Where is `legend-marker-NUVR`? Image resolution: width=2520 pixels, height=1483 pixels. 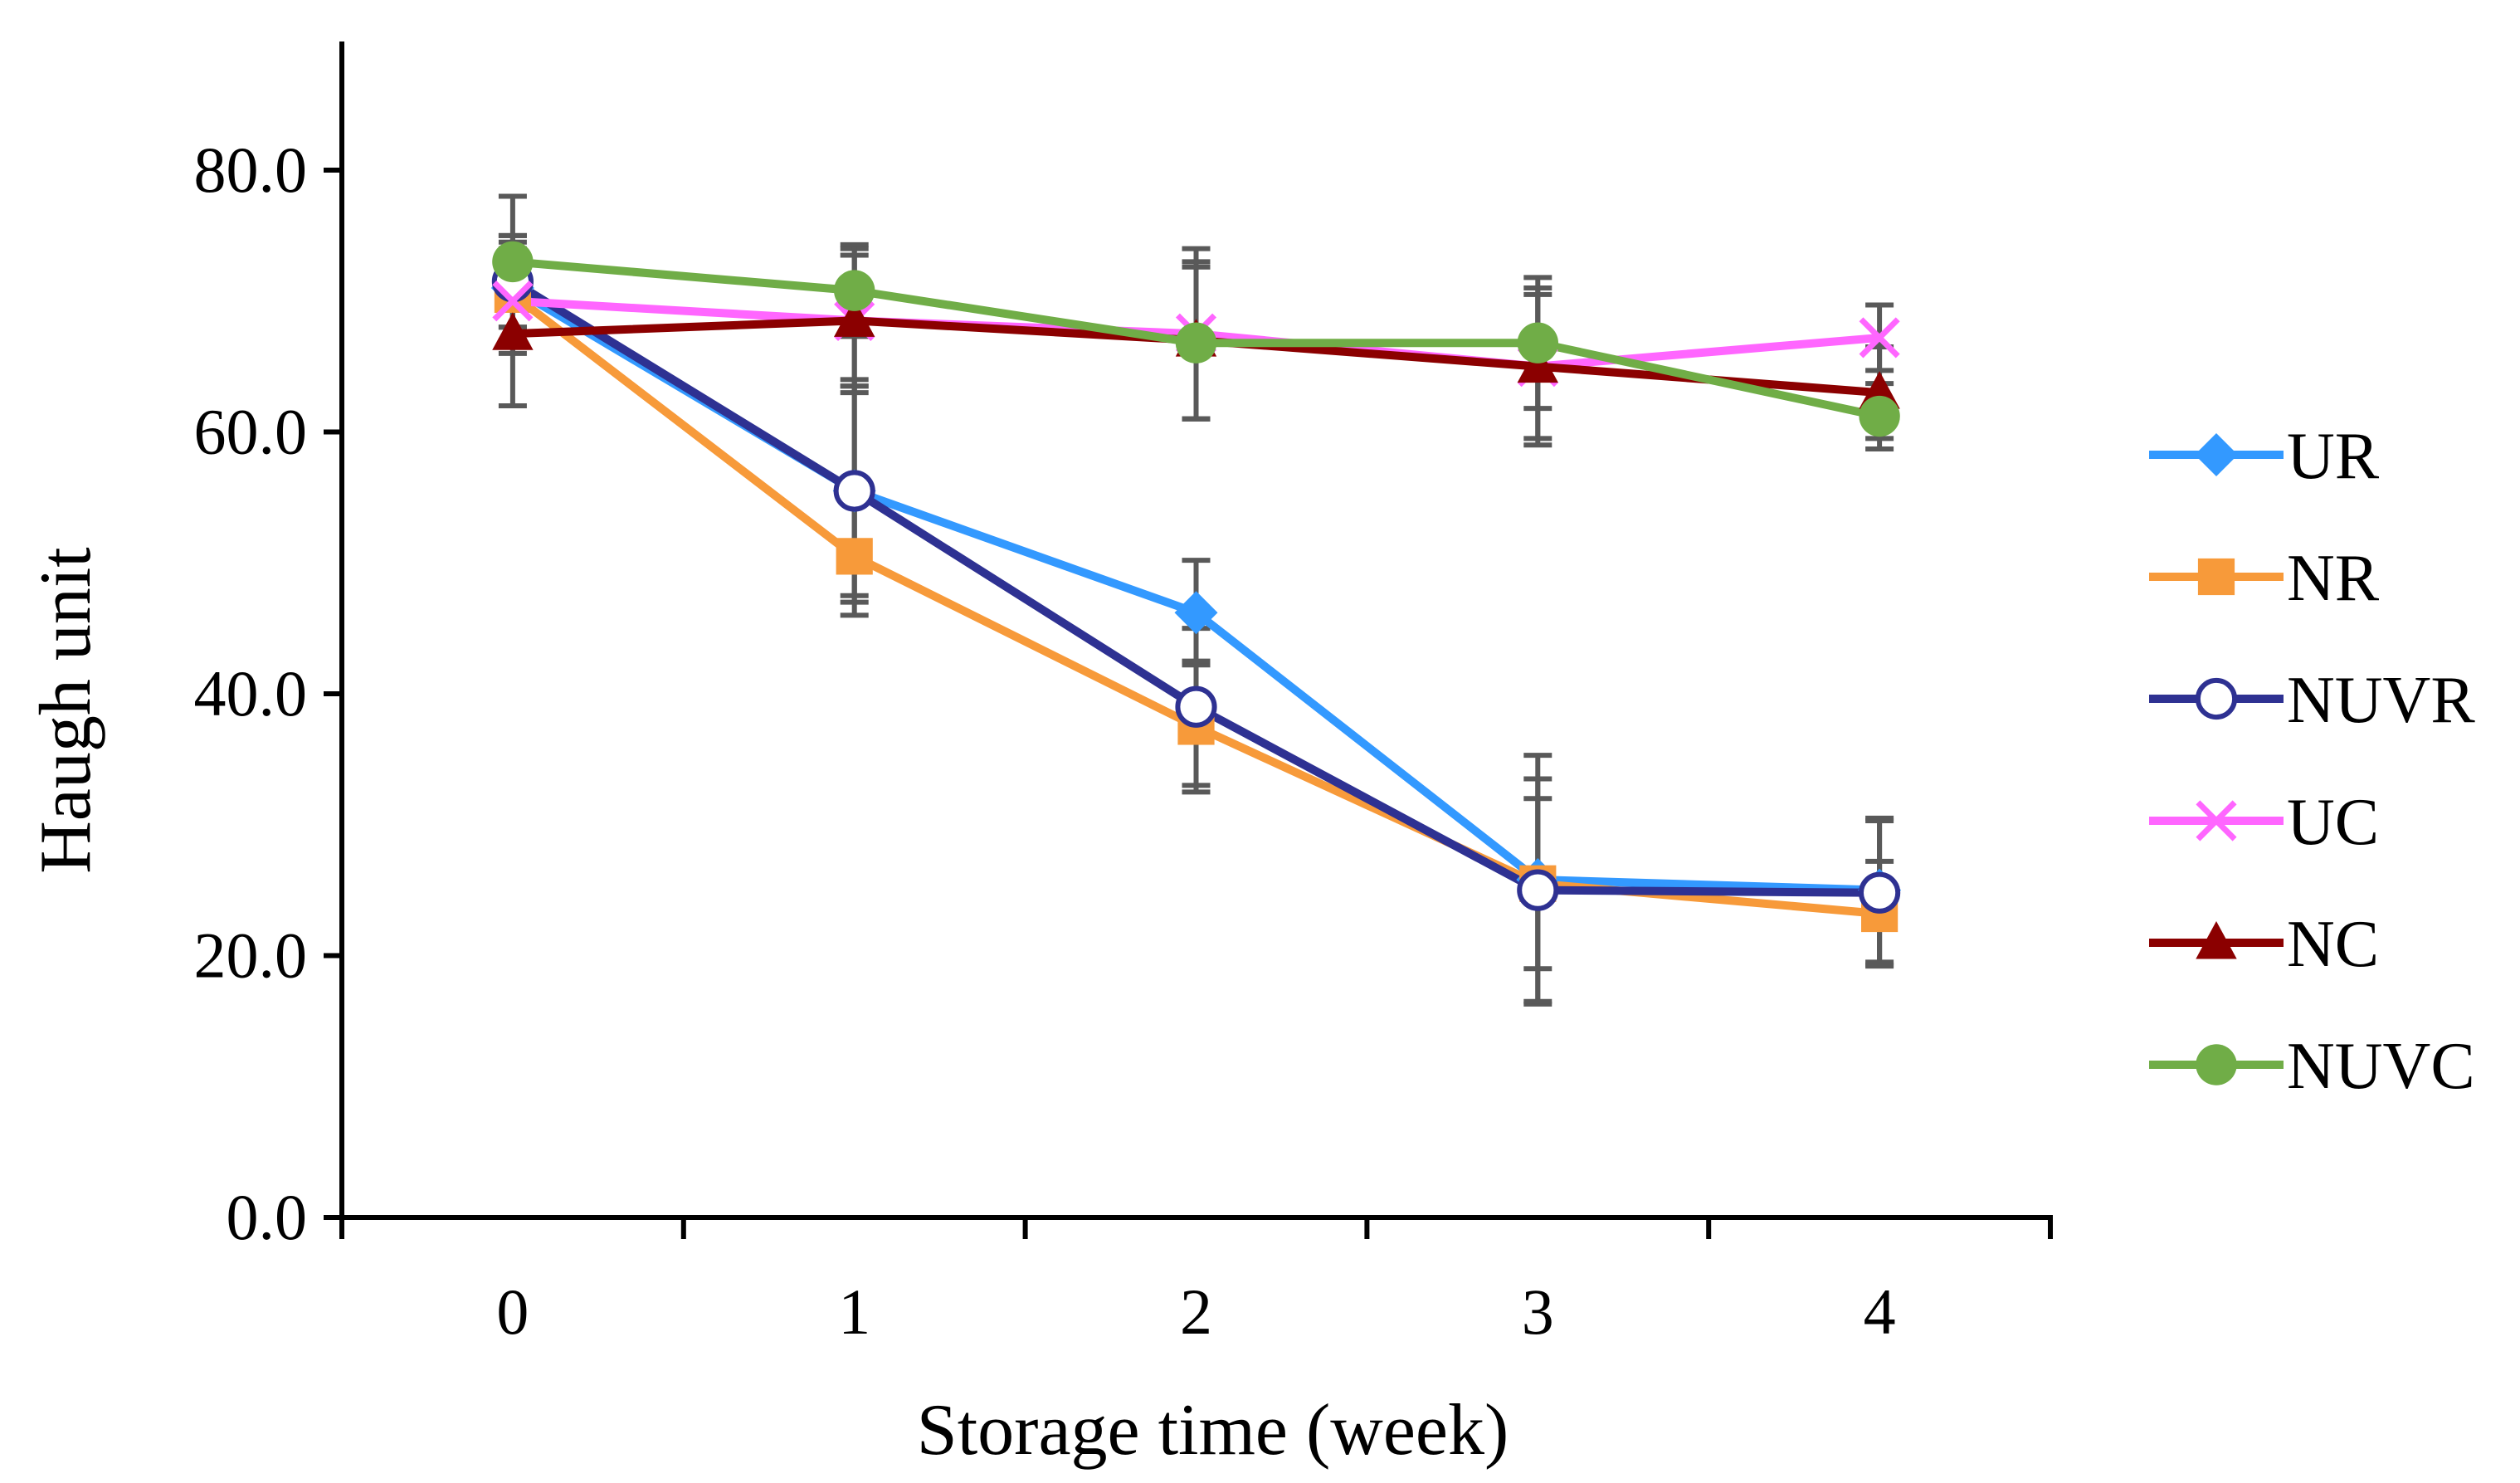 legend-marker-NUVR is located at coordinates (2216, 698).